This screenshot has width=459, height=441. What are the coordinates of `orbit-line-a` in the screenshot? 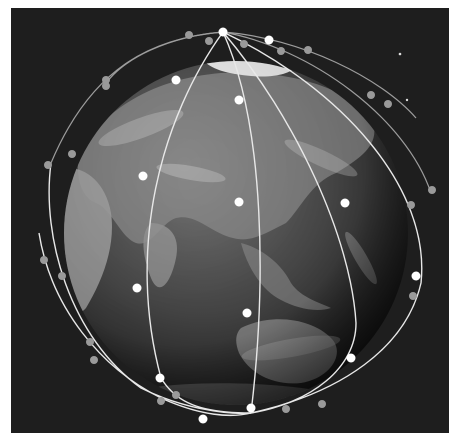 It's located at (241, 222).